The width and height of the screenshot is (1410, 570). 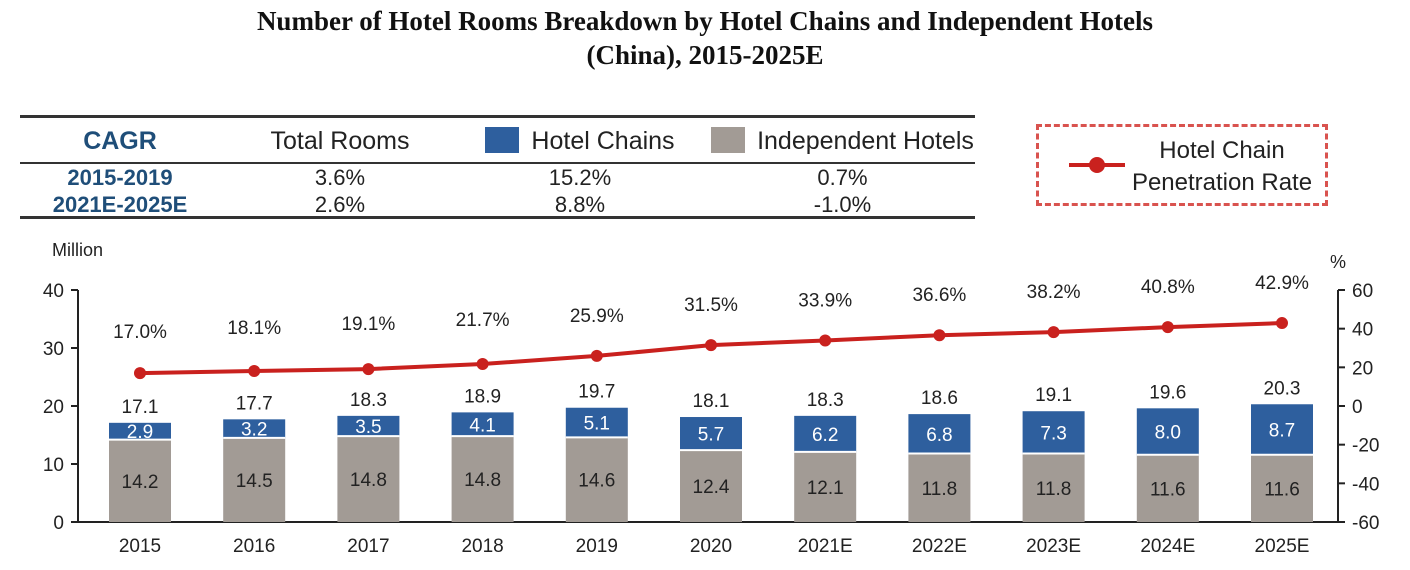 What do you see at coordinates (340, 204) in the screenshot?
I see `cagr-total: 2.6%` at bounding box center [340, 204].